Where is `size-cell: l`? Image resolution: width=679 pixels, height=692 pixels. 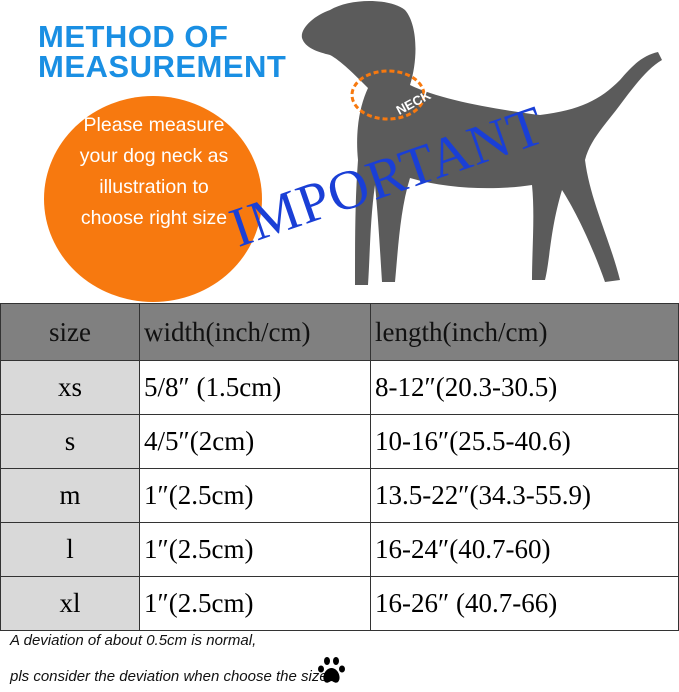 size-cell: l is located at coordinates (70, 549).